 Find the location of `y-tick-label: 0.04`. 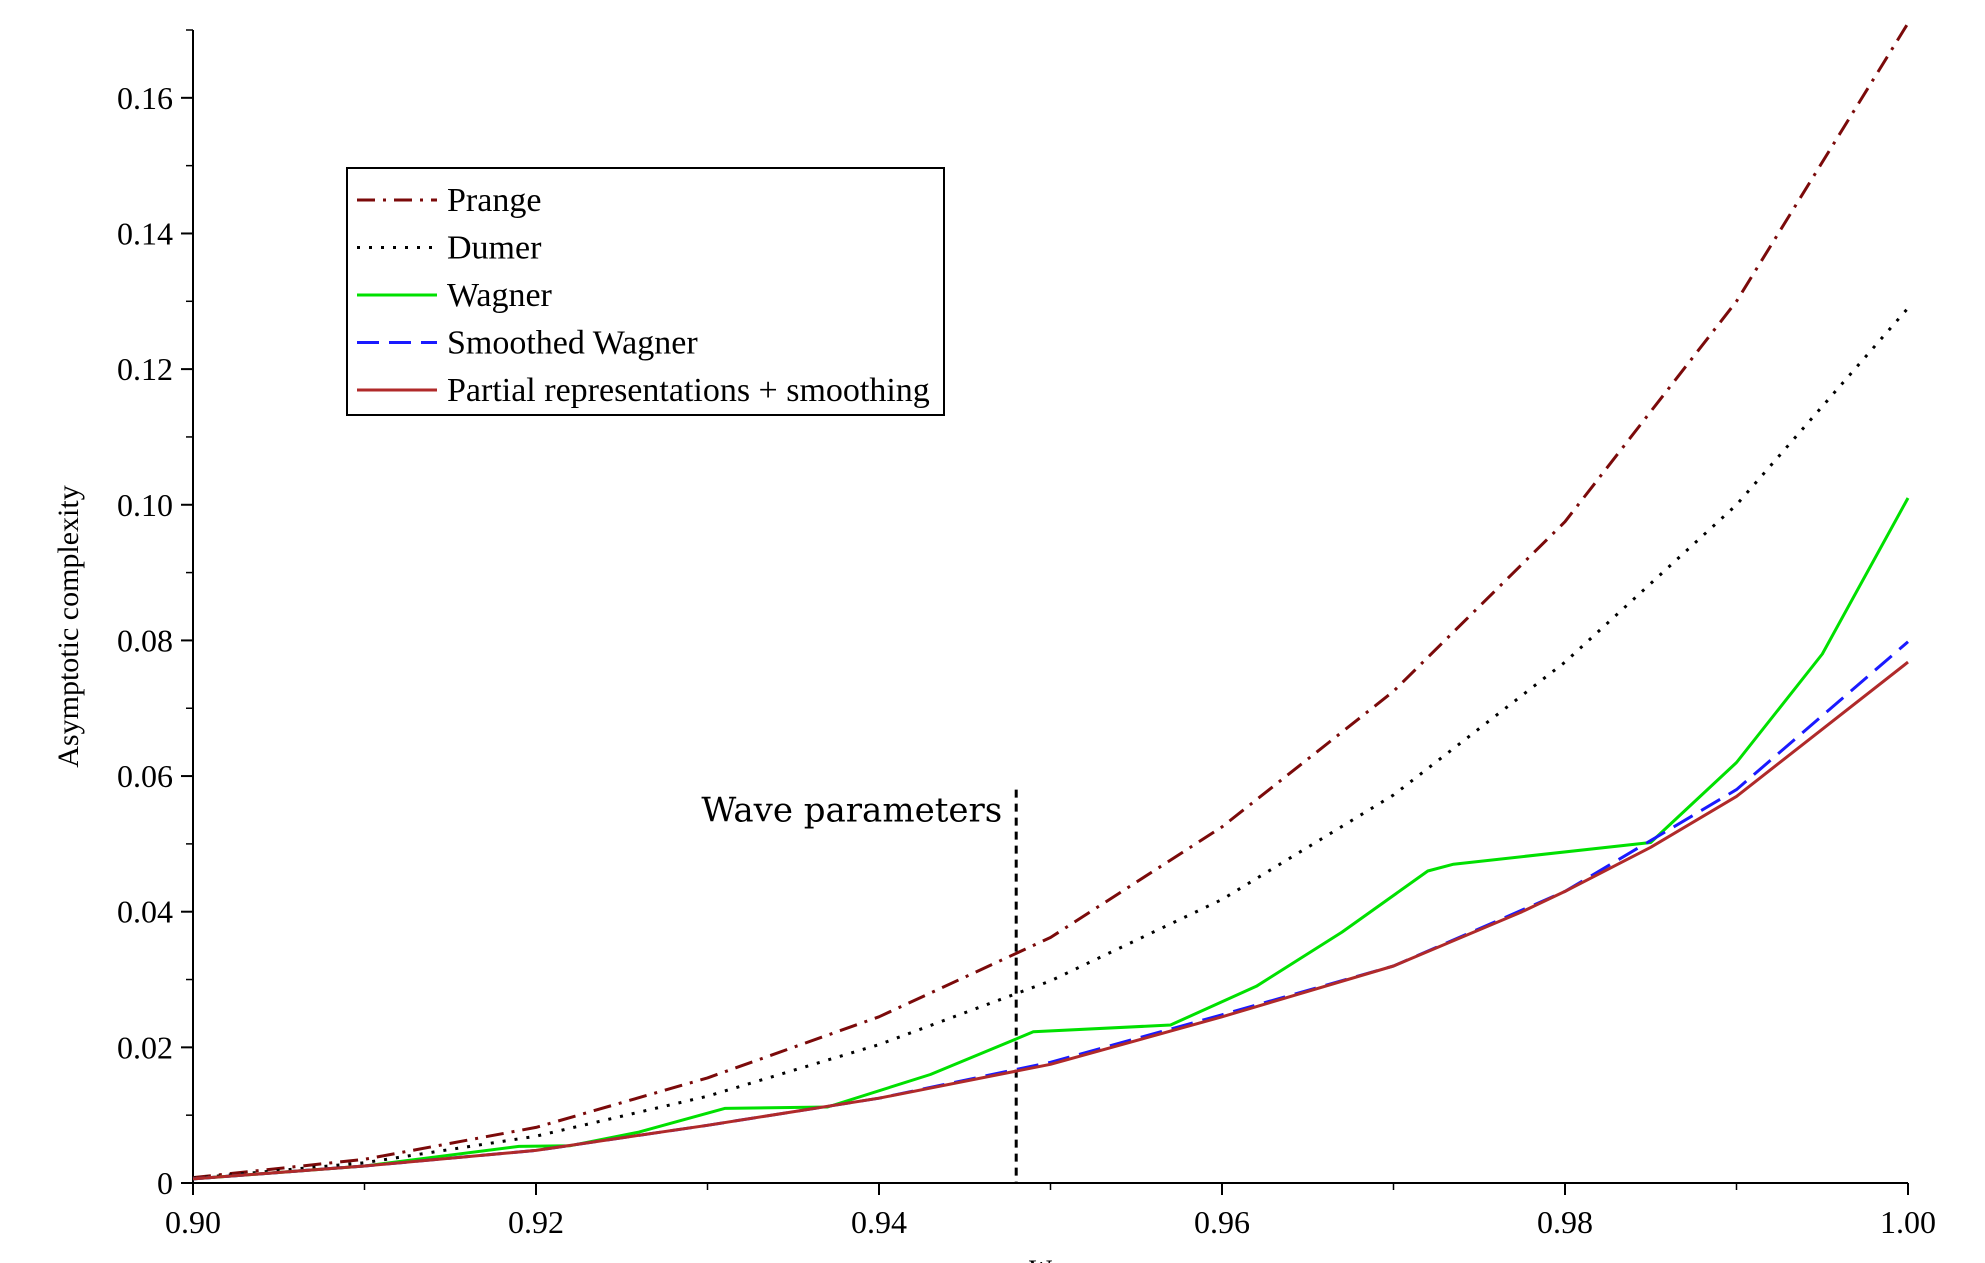

y-tick-label: 0.04 is located at coordinates (145, 912).